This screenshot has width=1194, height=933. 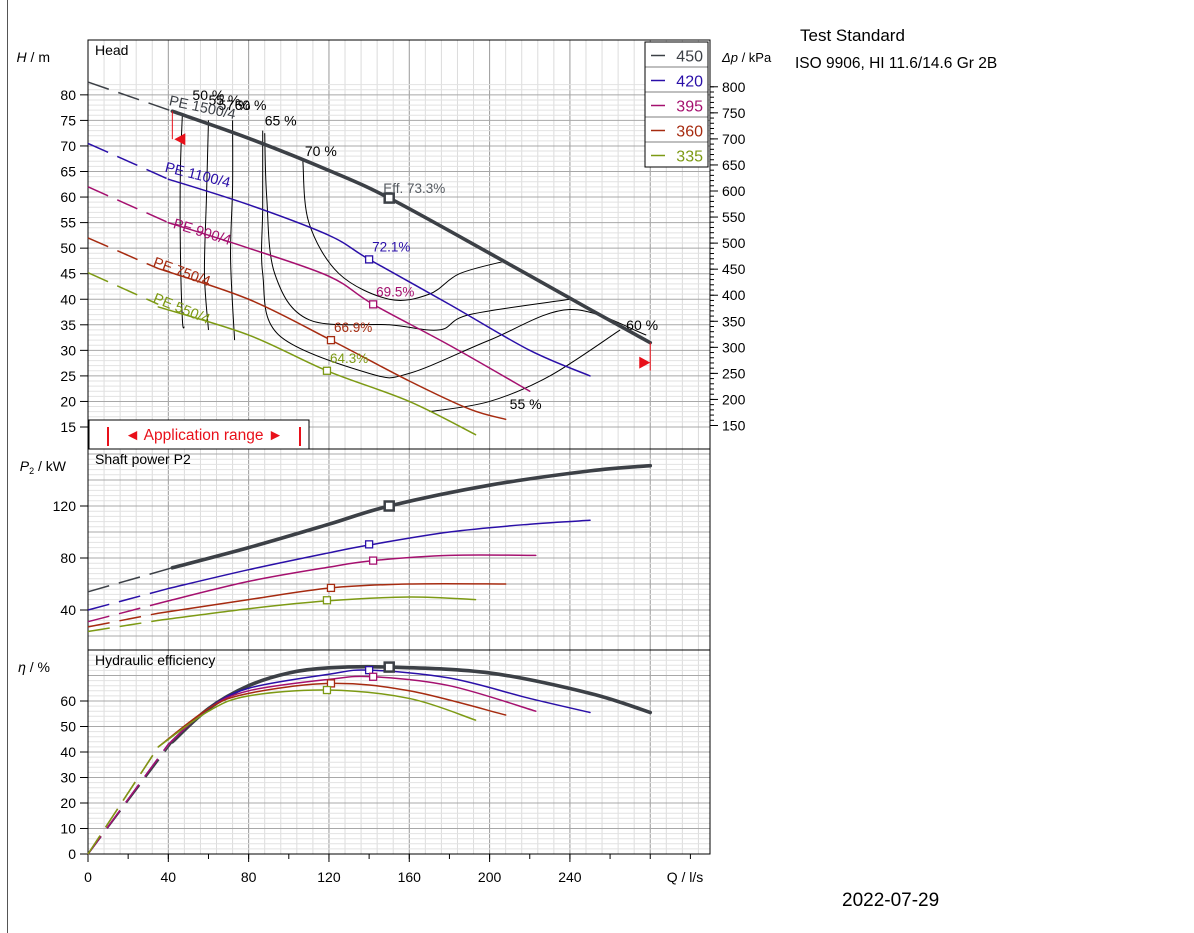 I want to click on head-y-tick-label: 35, so click(x=68, y=325).